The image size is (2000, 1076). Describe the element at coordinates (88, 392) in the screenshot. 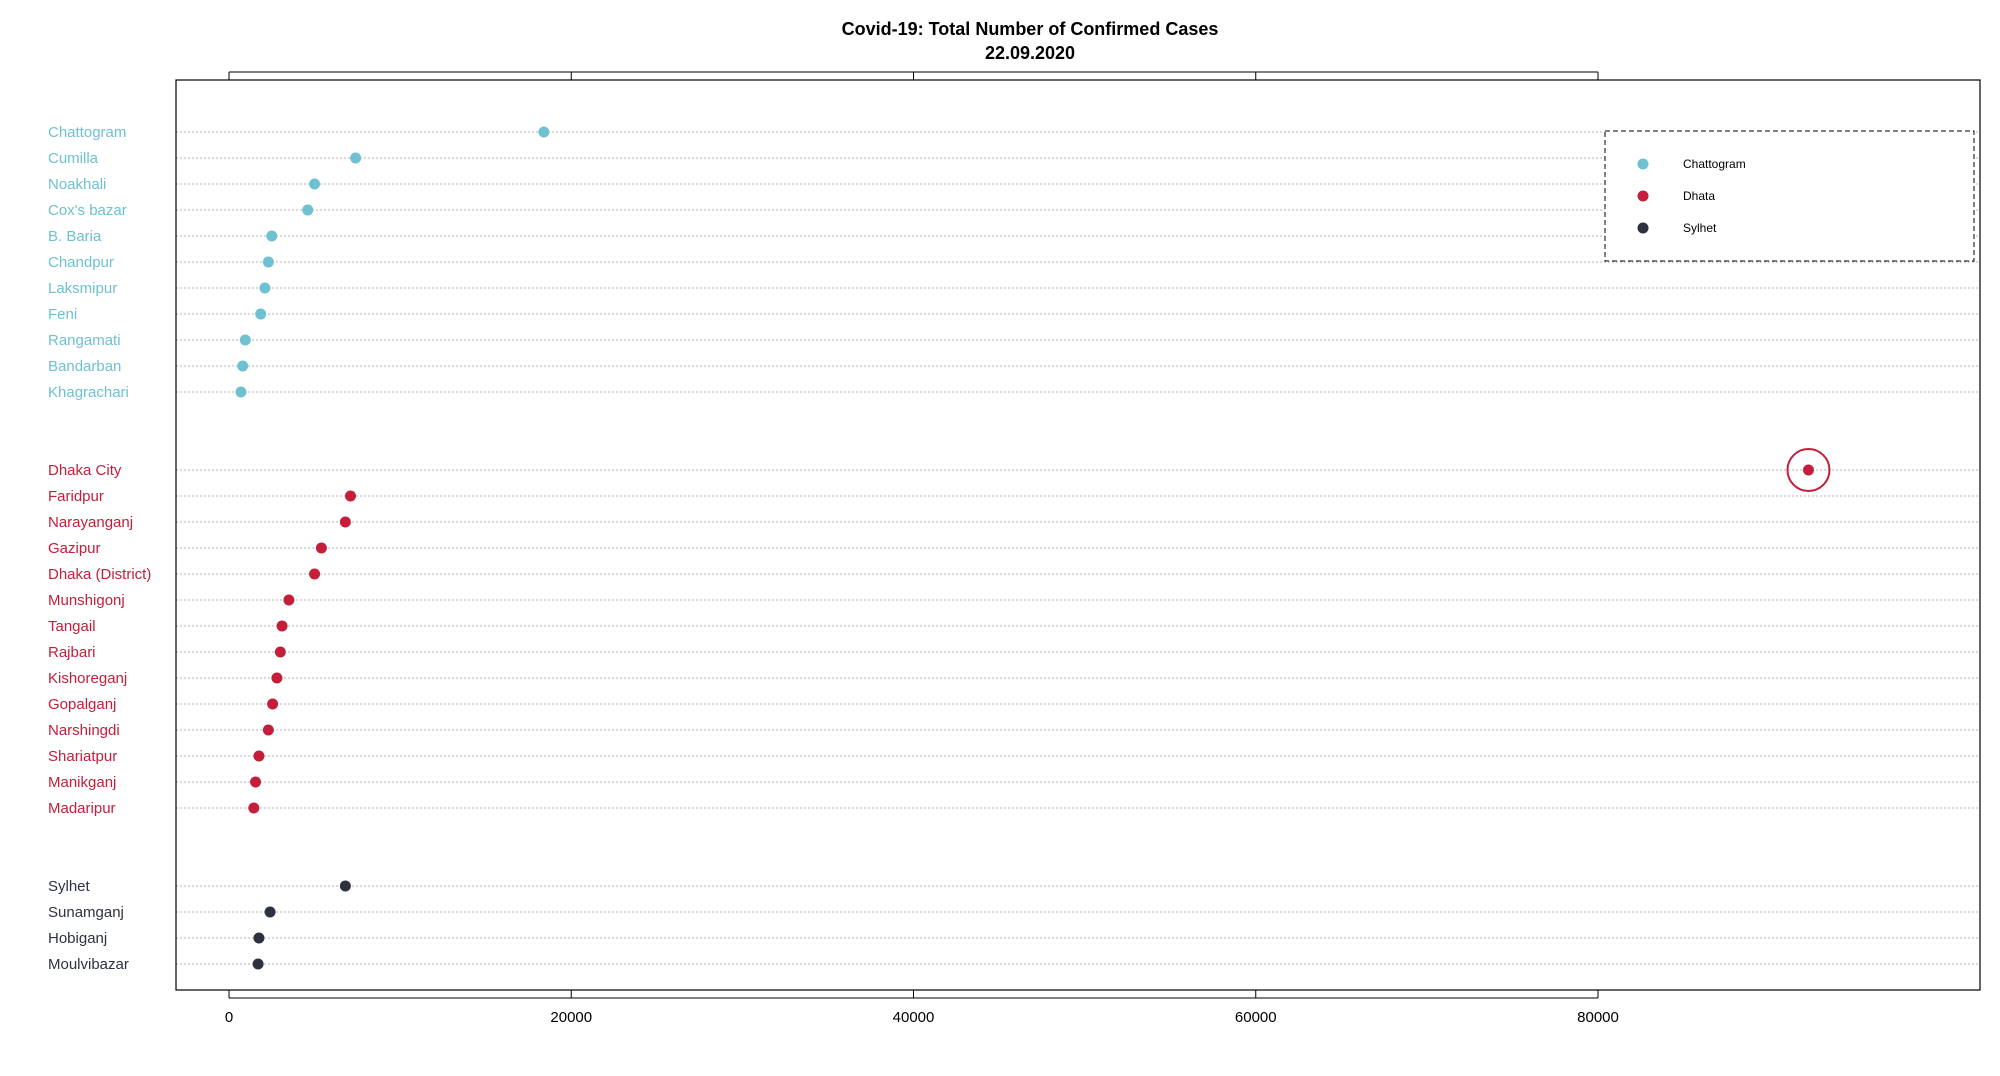

I see `district-label: Khagrachari` at that location.